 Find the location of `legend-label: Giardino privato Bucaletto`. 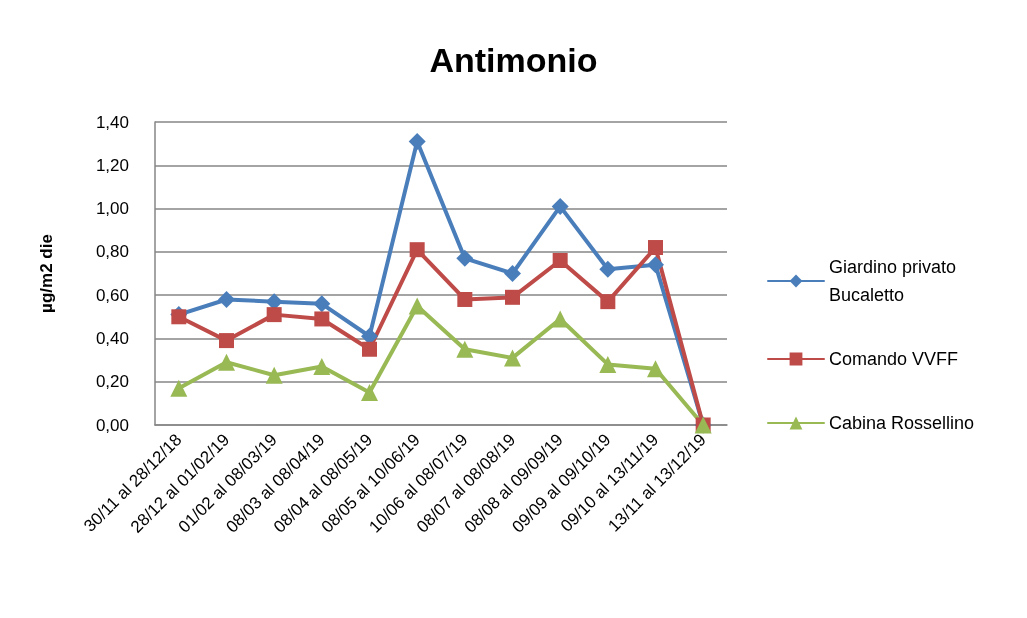

legend-label: Giardino privato Bucaletto is located at coordinates (895, 281).